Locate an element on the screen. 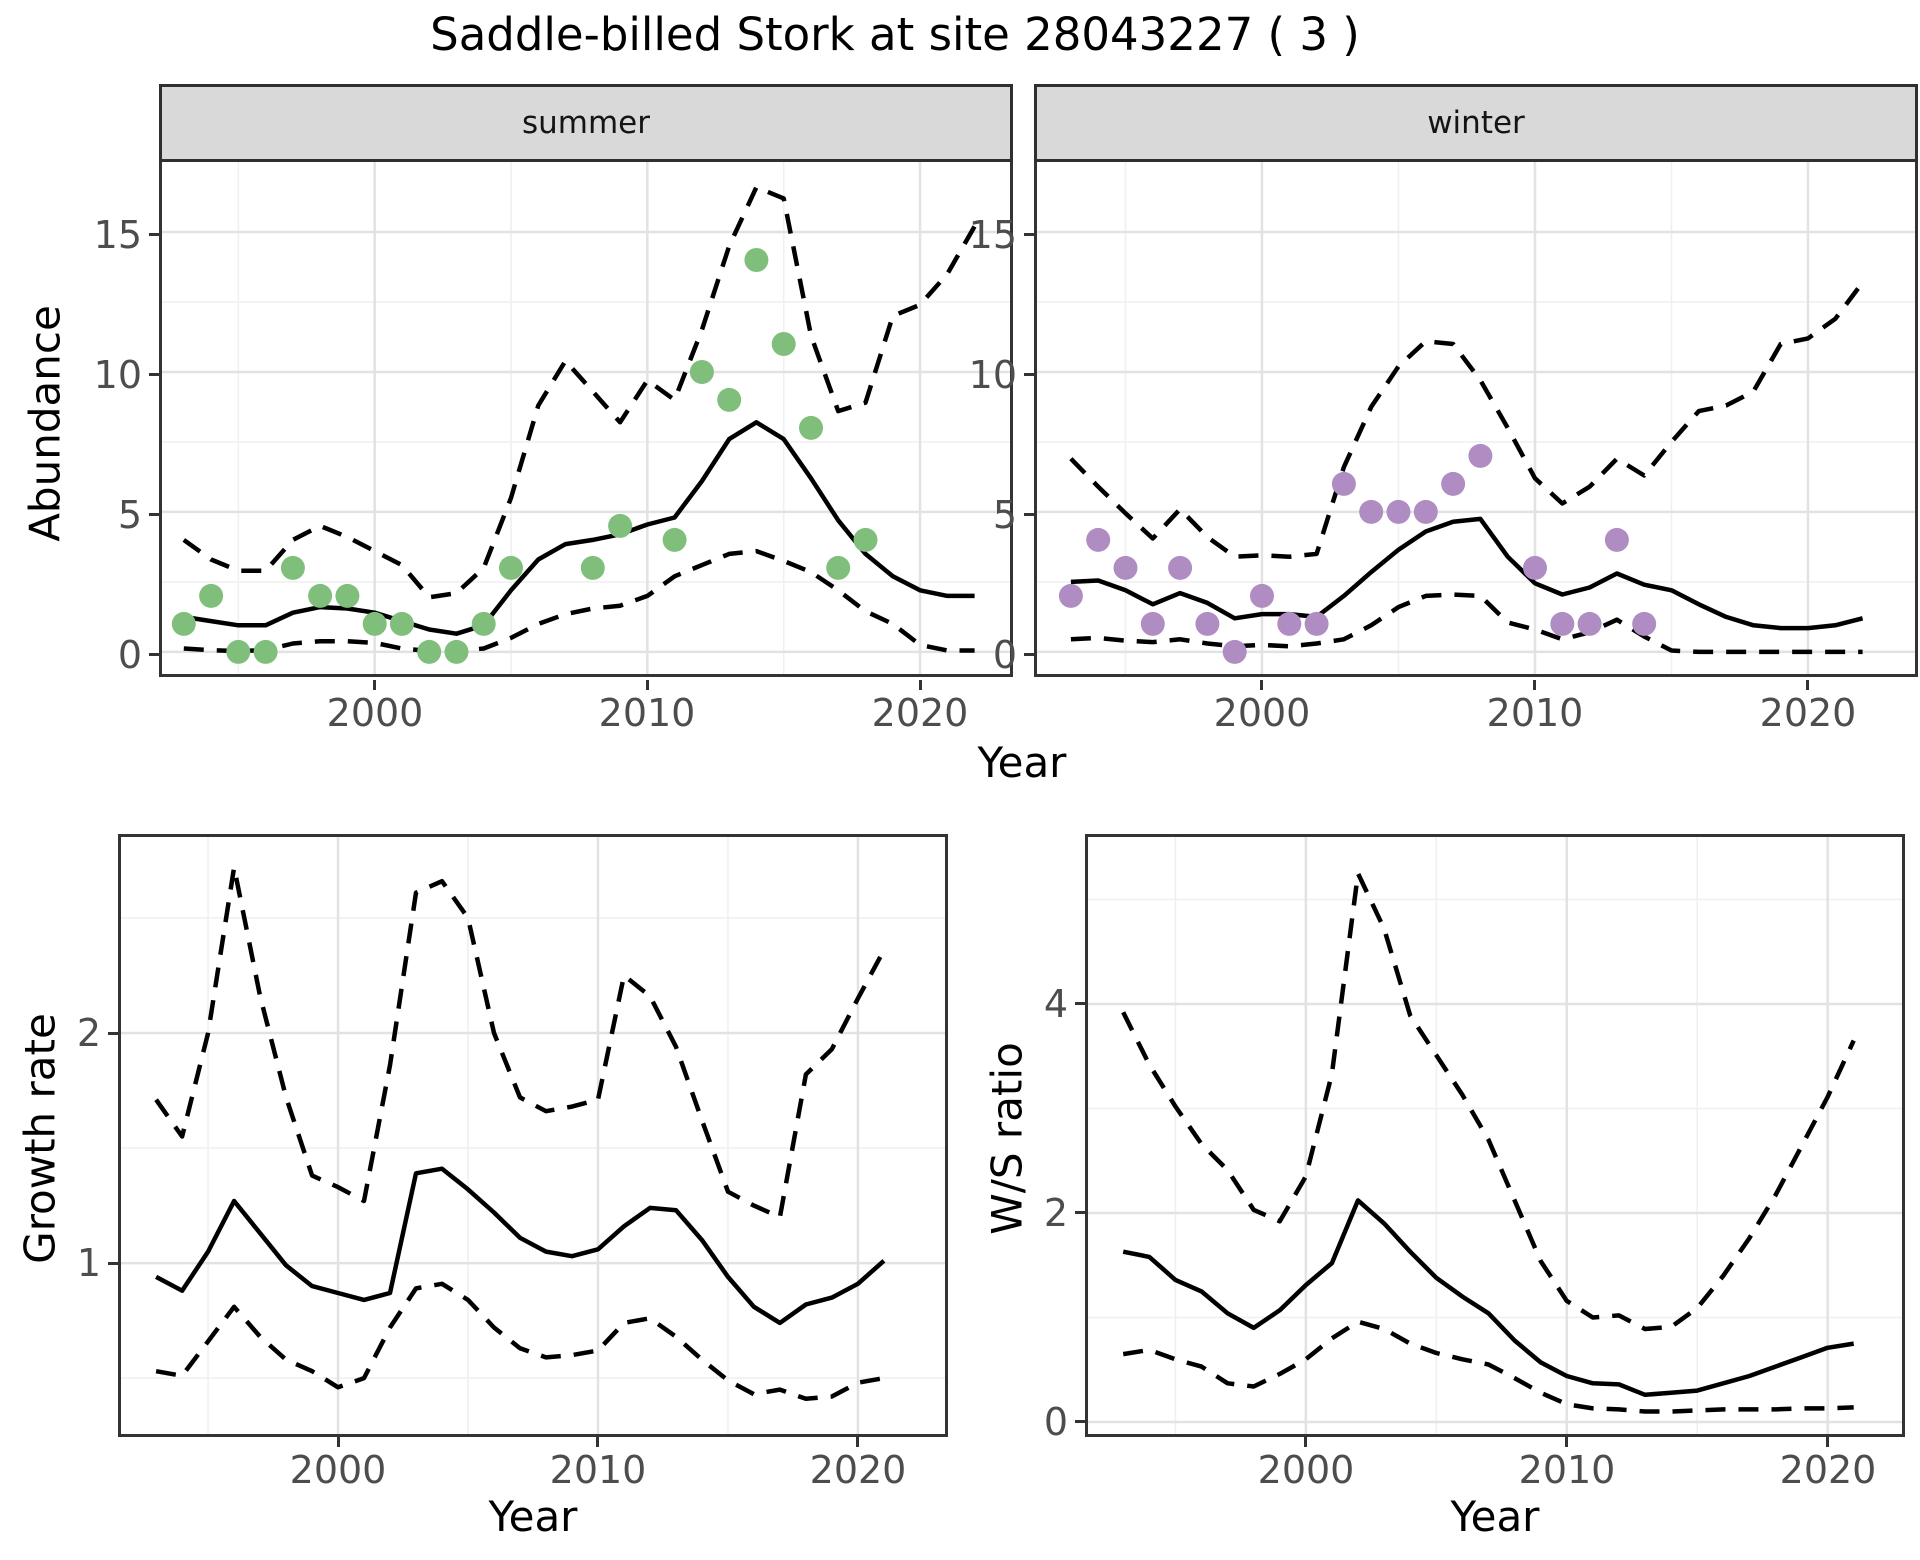 The height and width of the screenshot is (1560, 1920). strip-label-winter: winter is located at coordinates (1476, 123).